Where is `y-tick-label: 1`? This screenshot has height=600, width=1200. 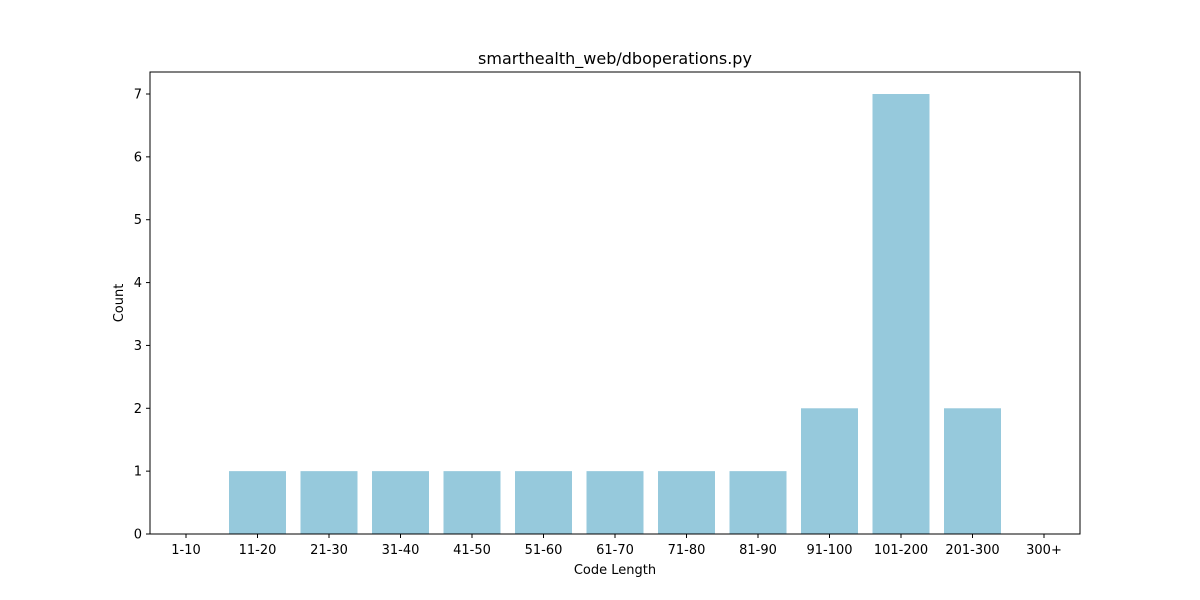 y-tick-label: 1 is located at coordinates (138, 472).